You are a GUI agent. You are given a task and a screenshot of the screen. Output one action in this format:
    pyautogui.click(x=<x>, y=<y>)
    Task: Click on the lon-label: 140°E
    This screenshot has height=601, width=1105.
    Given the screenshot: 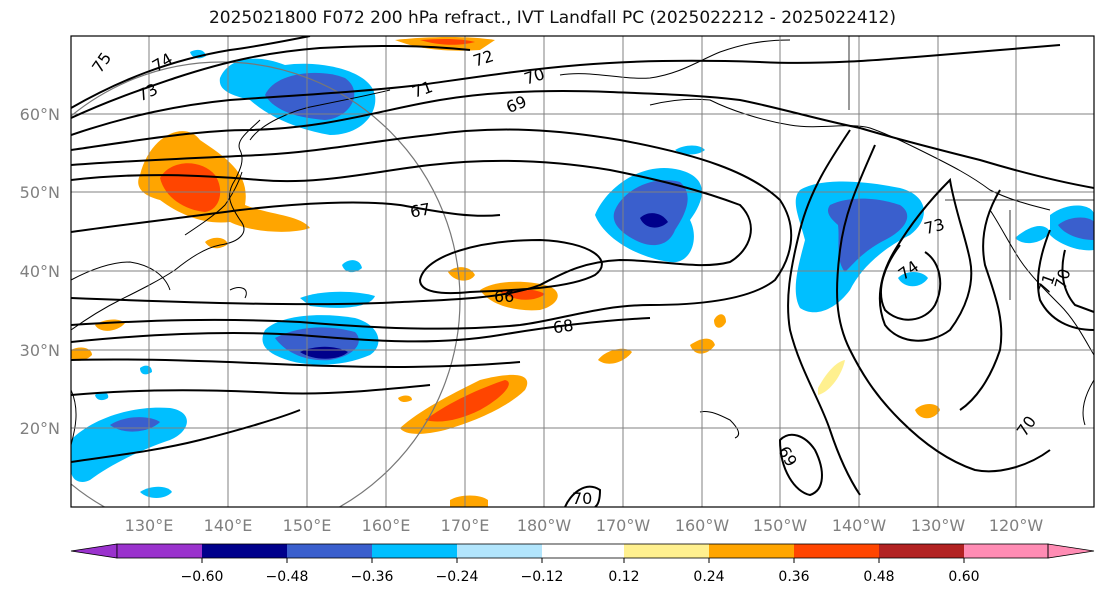 What is the action you would take?
    pyautogui.click(x=228, y=525)
    